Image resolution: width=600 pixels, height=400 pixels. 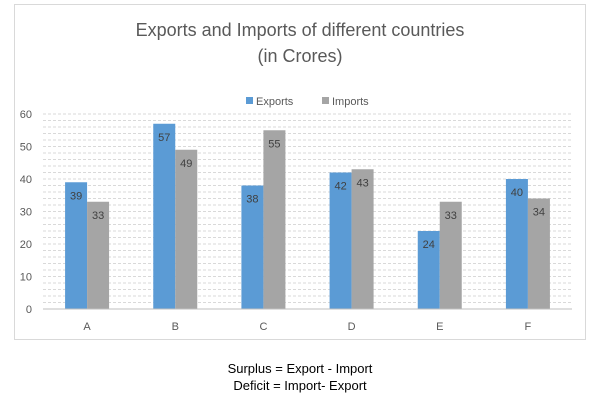 I want to click on bar-imports-f, so click(x=538, y=253).